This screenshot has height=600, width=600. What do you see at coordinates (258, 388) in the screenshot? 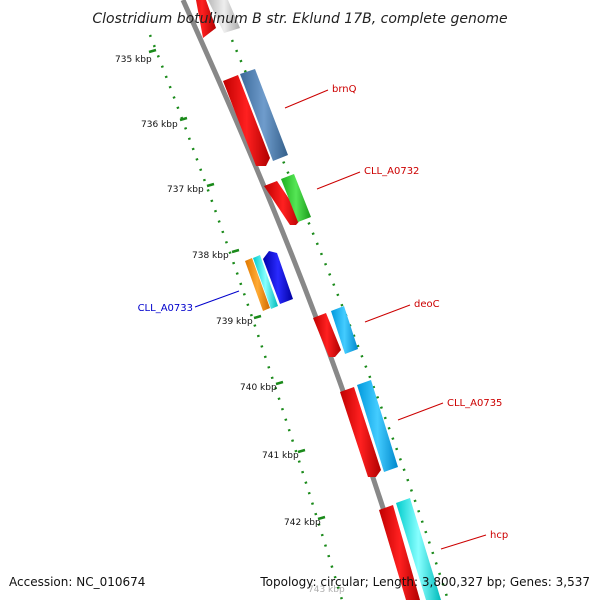
I see `kbp-label: 740 kbp` at bounding box center [258, 388].